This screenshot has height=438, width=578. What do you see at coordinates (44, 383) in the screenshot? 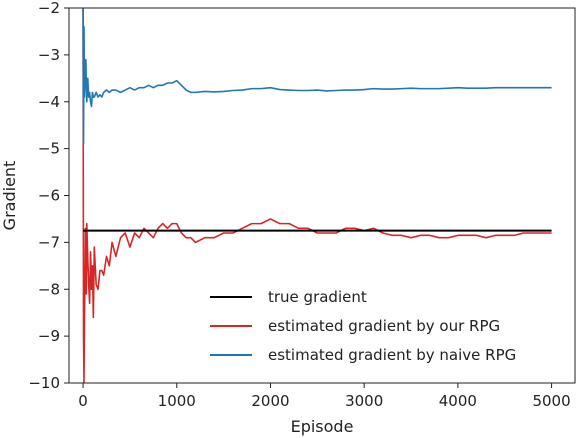
I see `y-tick-label: −10` at bounding box center [44, 383].